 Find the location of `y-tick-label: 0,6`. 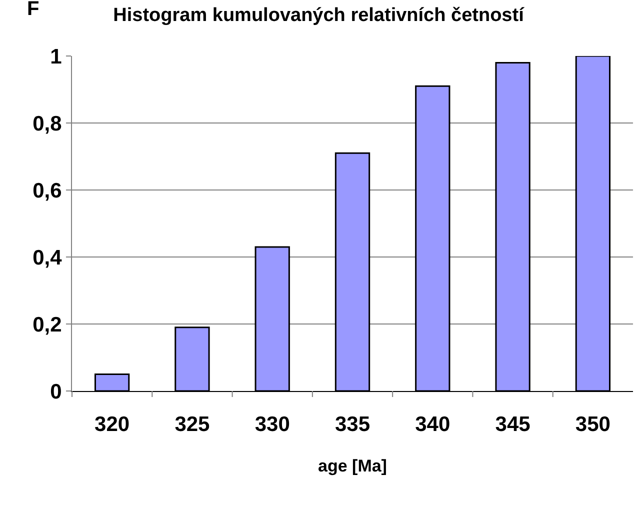

y-tick-label: 0,6 is located at coordinates (47, 190).